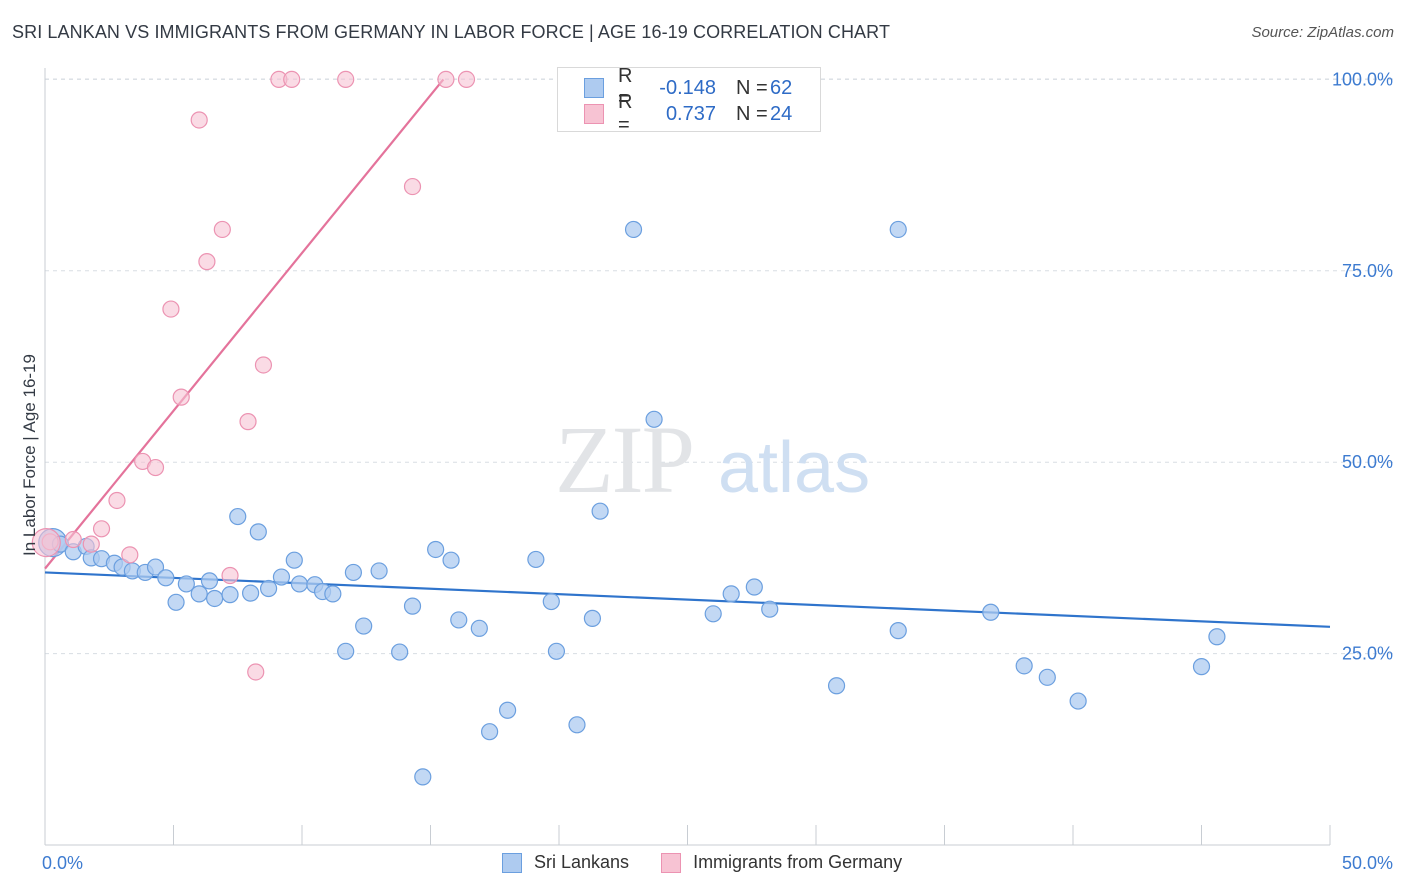 This screenshot has width=1406, height=892. I want to click on trend-line-sri-lankans, so click(687, 599).